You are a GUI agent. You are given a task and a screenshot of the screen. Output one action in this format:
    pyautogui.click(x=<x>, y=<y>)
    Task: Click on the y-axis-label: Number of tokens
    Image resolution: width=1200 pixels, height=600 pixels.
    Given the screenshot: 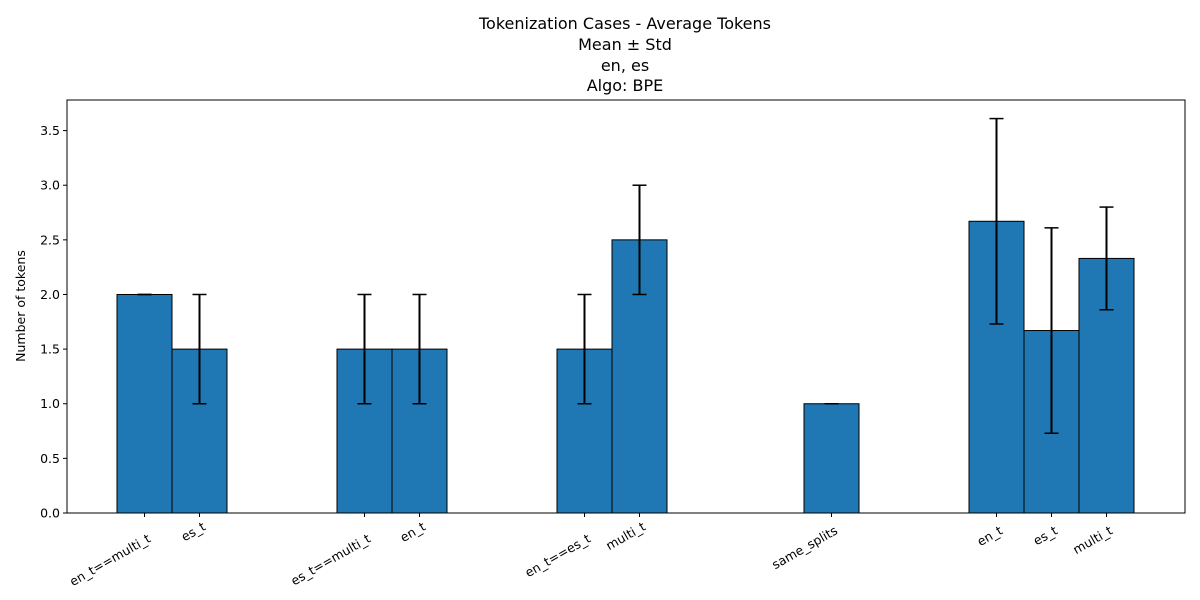 What is the action you would take?
    pyautogui.click(x=20, y=306)
    